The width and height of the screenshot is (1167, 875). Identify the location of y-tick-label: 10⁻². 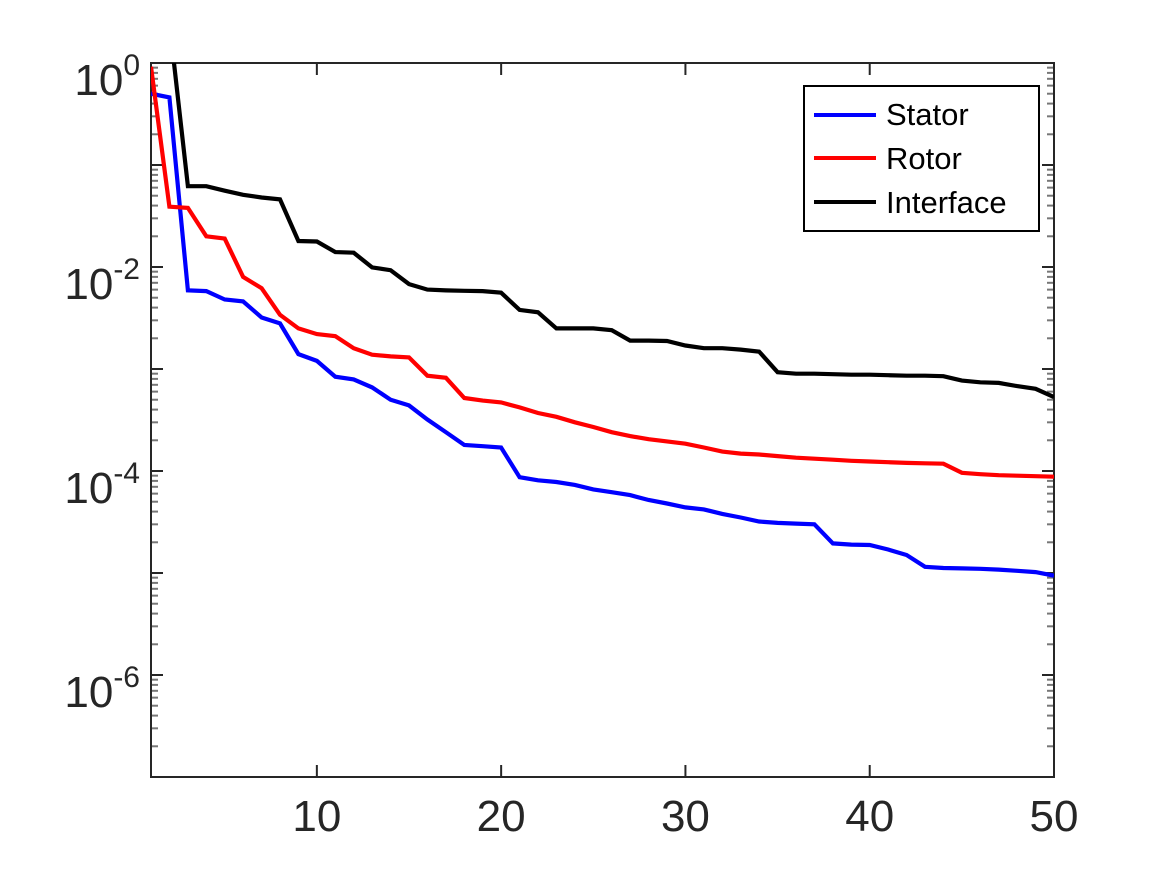
(102, 281).